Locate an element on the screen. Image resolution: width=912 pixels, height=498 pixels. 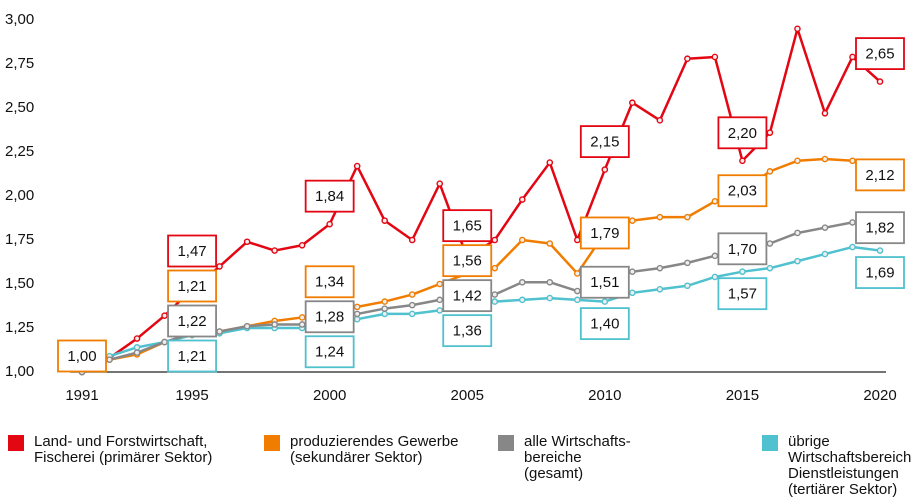
value-label: 1,34 is located at coordinates (329, 282).